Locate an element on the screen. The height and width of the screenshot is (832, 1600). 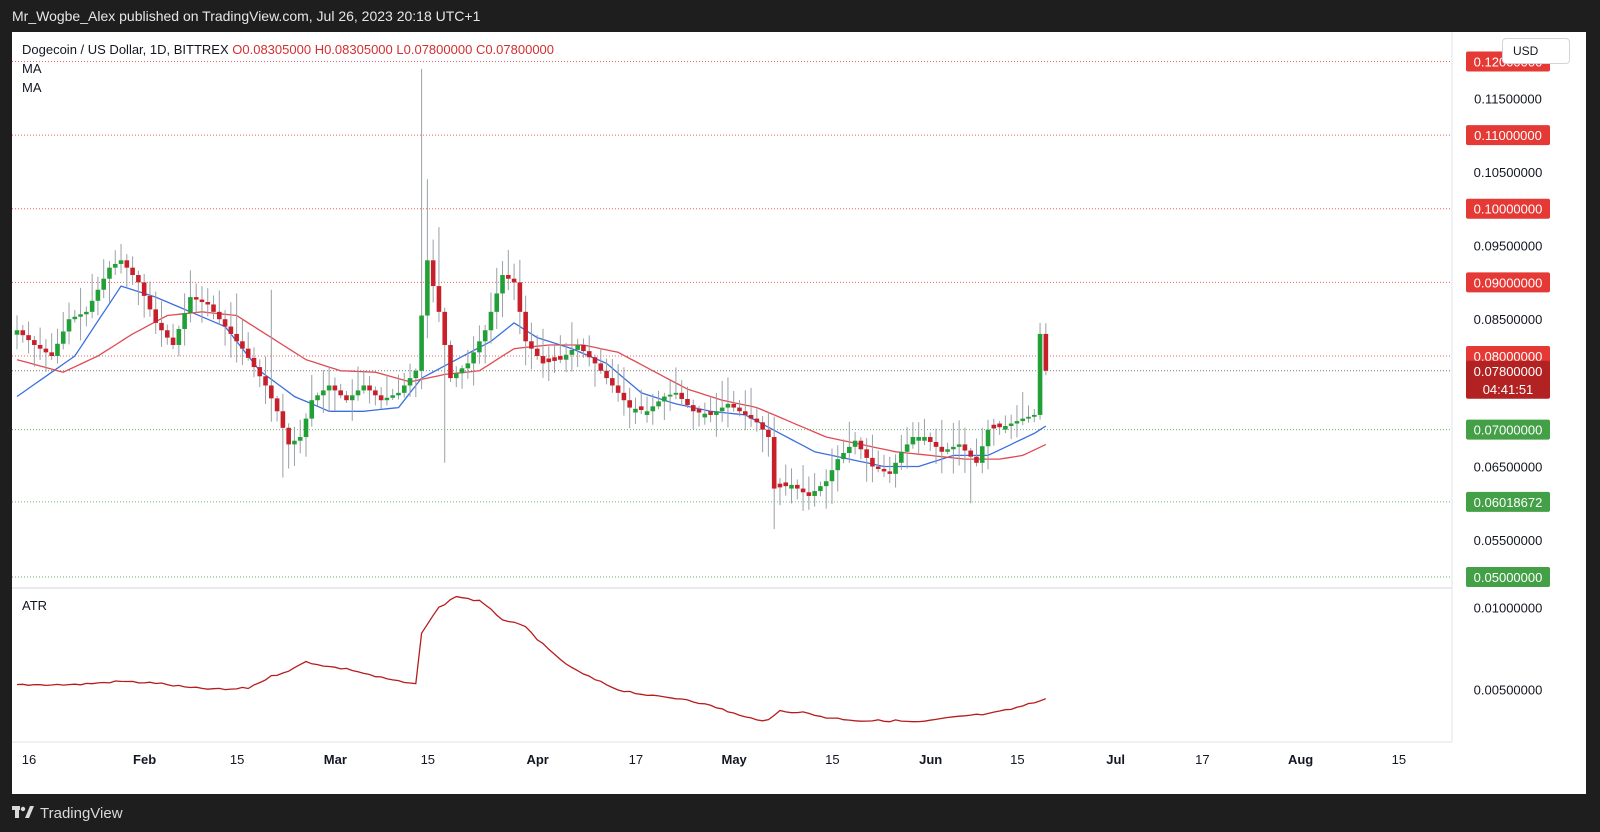
currency-button: USD is located at coordinates (1536, 51).